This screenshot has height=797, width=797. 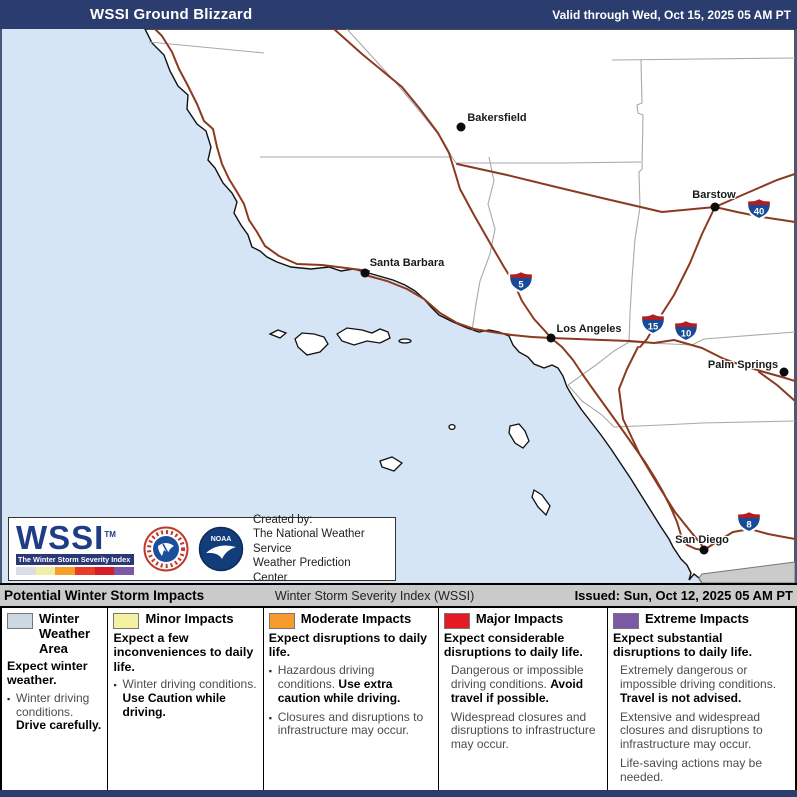 What do you see at coordinates (47, 673) in the screenshot?
I see `legend-summary: Expect winter weather.` at bounding box center [47, 673].